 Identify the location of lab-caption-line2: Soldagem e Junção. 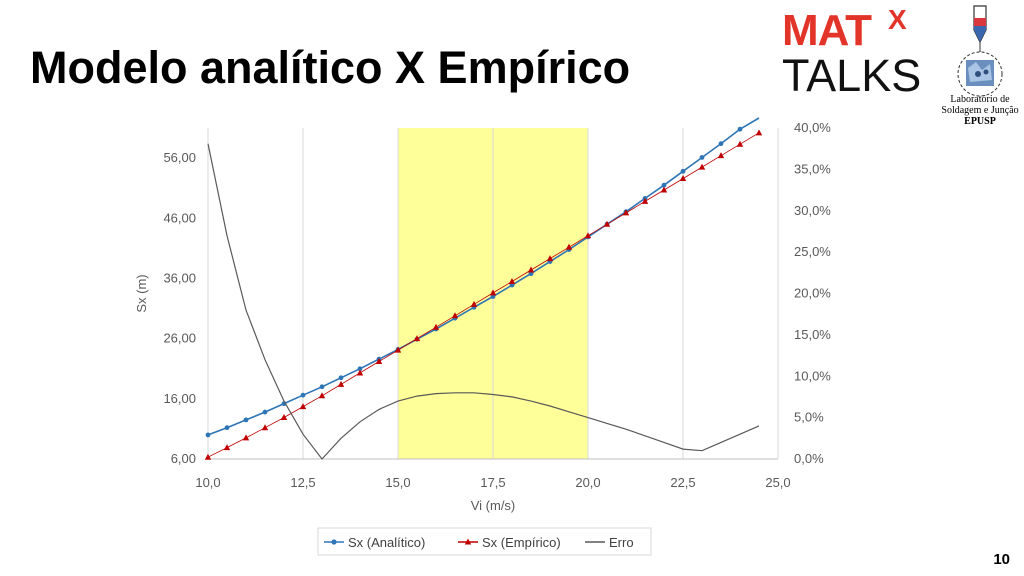
(980, 110).